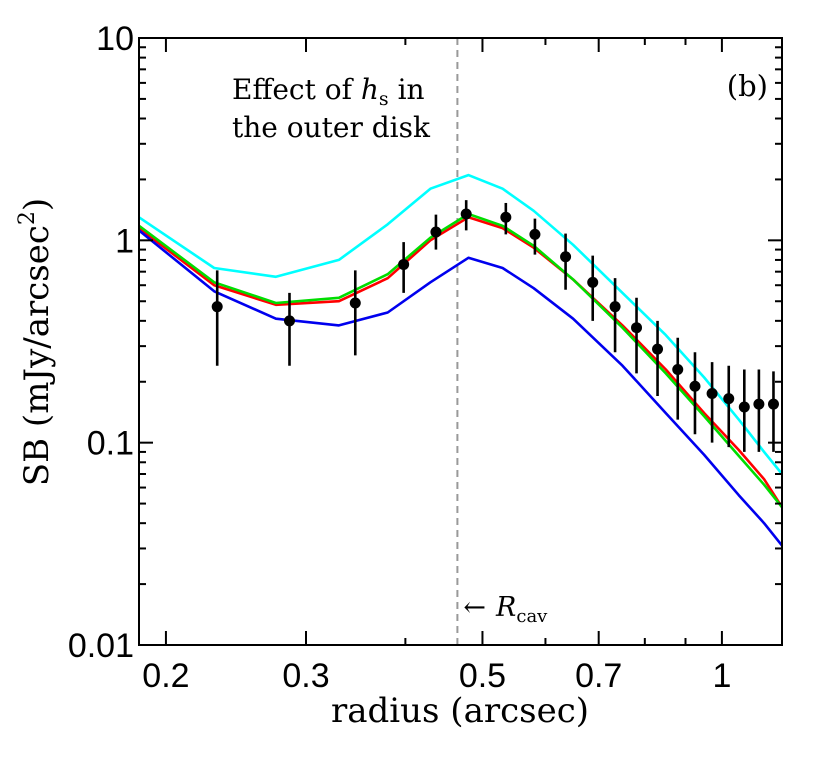 The image size is (830, 767). Describe the element at coordinates (505, 609) in the screenshot. I see `r-cav-label: ← Rcav` at that location.